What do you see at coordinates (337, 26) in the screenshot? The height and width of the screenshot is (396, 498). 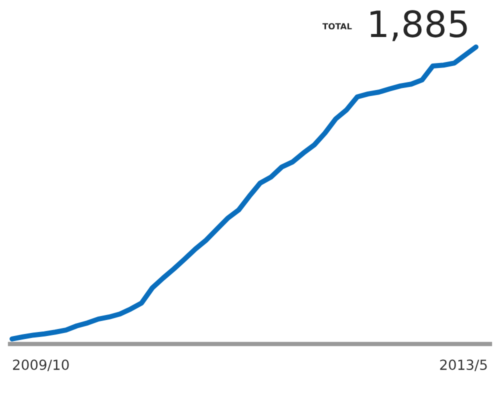 I see `text: TOTAL` at bounding box center [337, 26].